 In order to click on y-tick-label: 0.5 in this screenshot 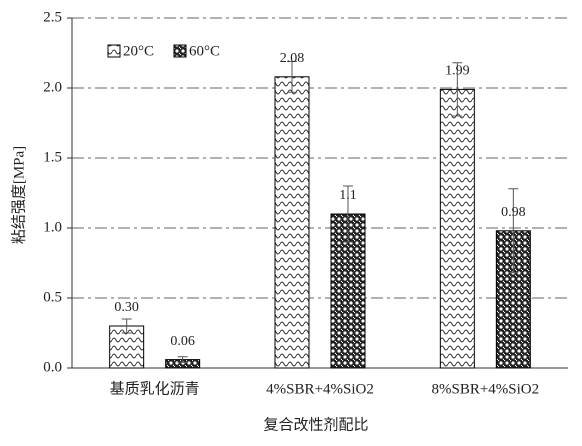, I will do `click(52, 297)`.